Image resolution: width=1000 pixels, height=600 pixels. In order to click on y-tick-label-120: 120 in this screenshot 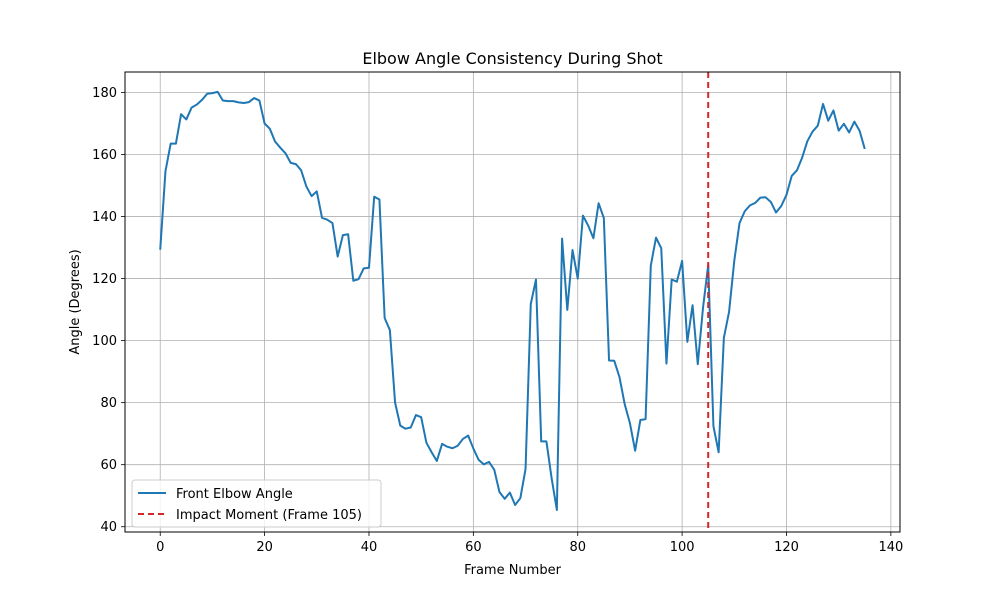, I will do `click(104, 279)`.